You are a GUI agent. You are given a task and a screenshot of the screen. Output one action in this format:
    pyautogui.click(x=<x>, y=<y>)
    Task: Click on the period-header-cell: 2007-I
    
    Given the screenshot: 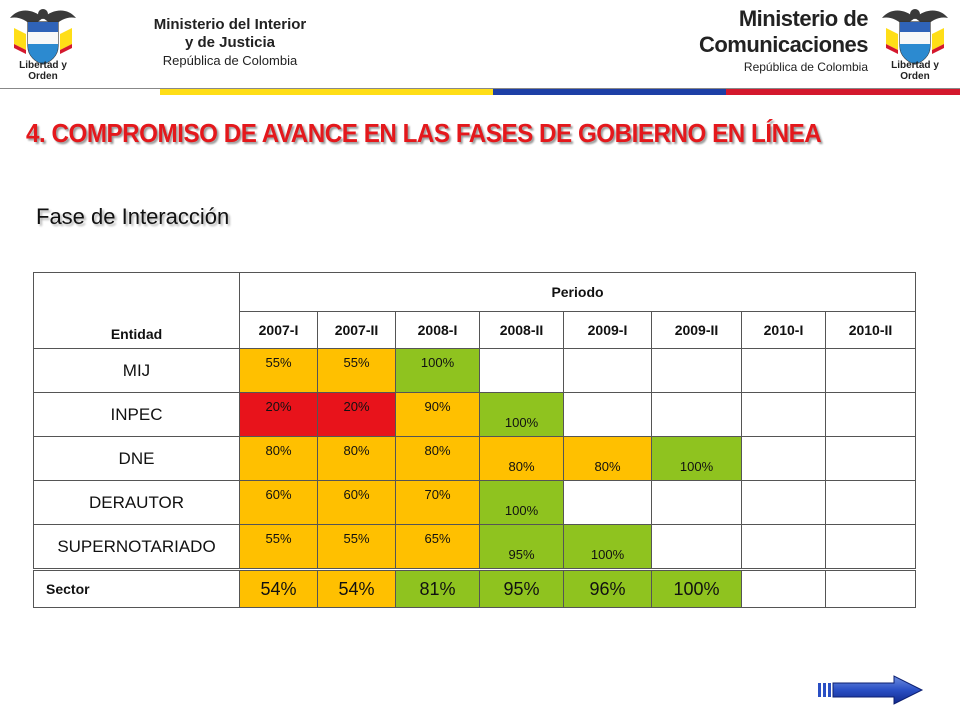 What is the action you would take?
    pyautogui.click(x=278, y=330)
    